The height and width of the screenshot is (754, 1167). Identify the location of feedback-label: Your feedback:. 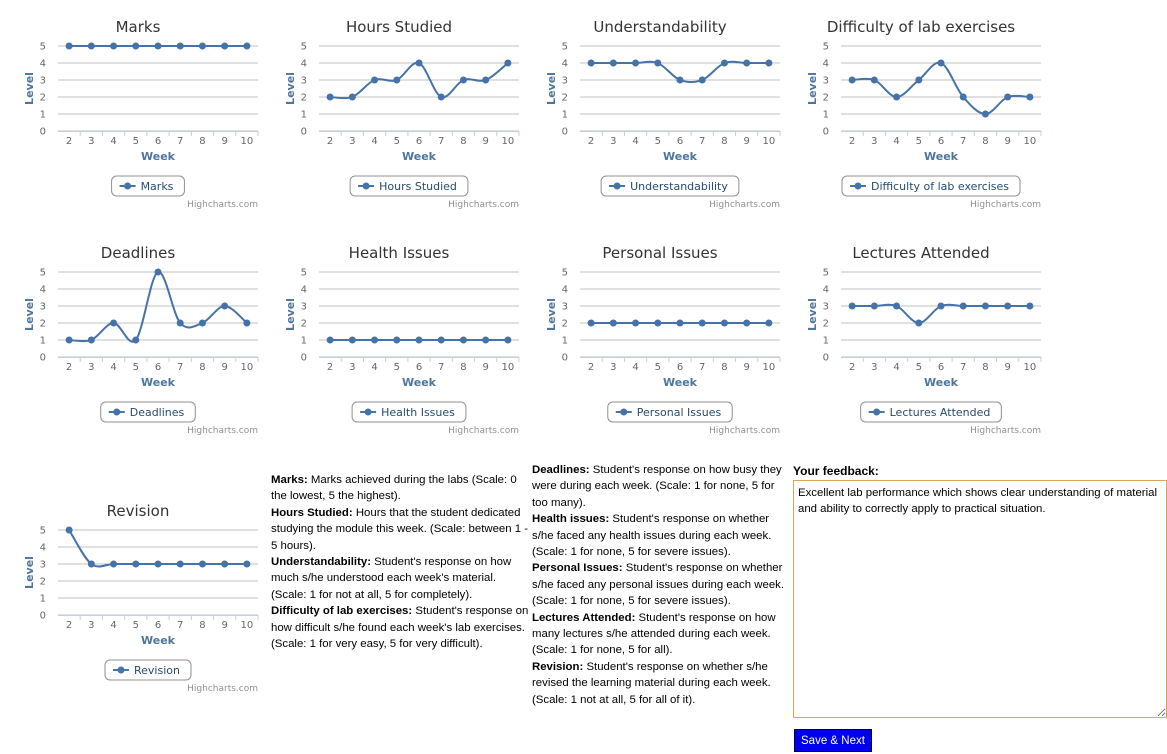
(836, 471).